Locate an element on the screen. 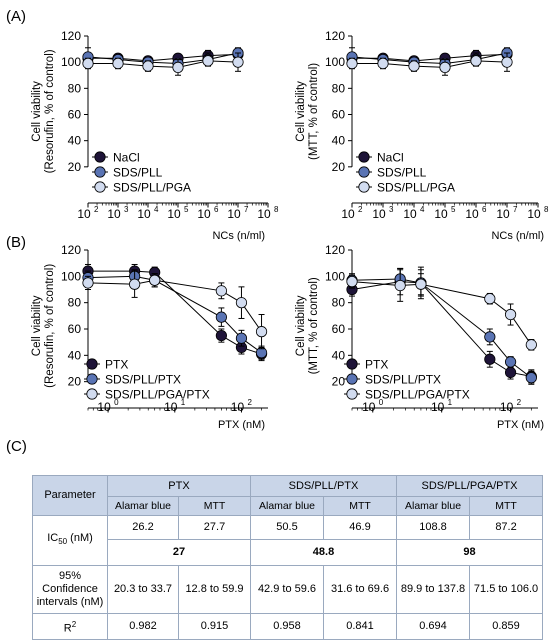  x-tick-exponent: 3 is located at coordinates (126, 209).